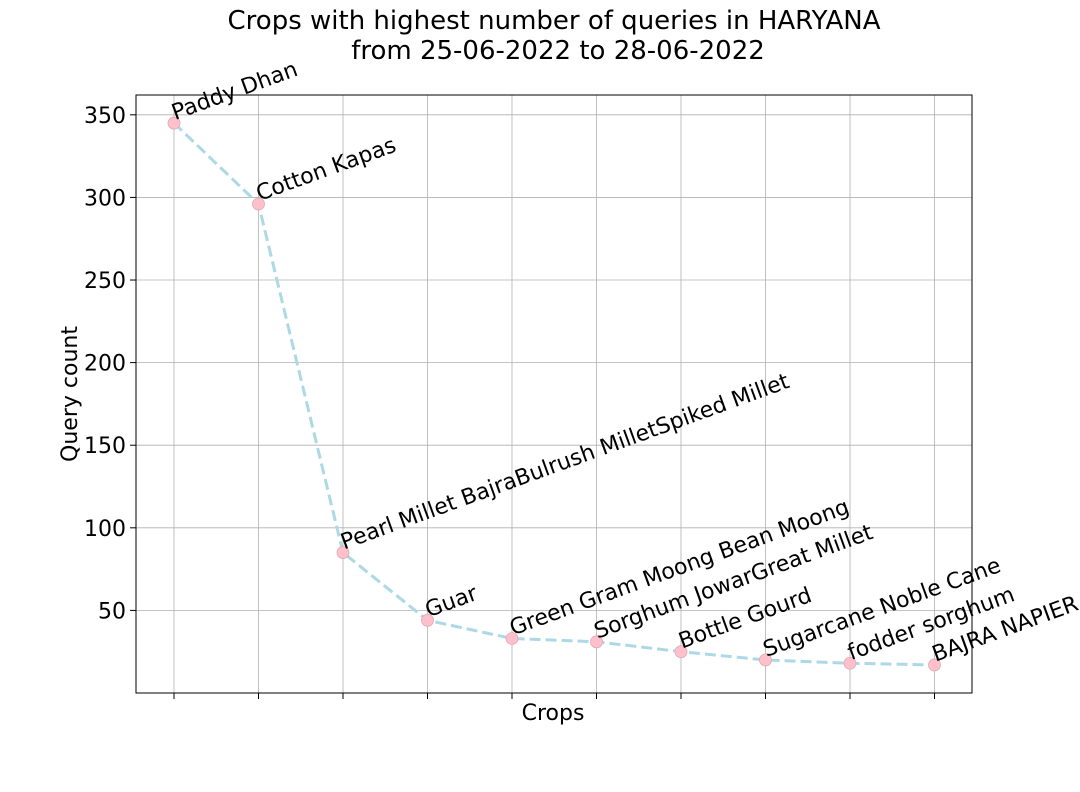 The height and width of the screenshot is (792, 1080). What do you see at coordinates (105, 529) in the screenshot?
I see `y-tick-label: 100` at bounding box center [105, 529].